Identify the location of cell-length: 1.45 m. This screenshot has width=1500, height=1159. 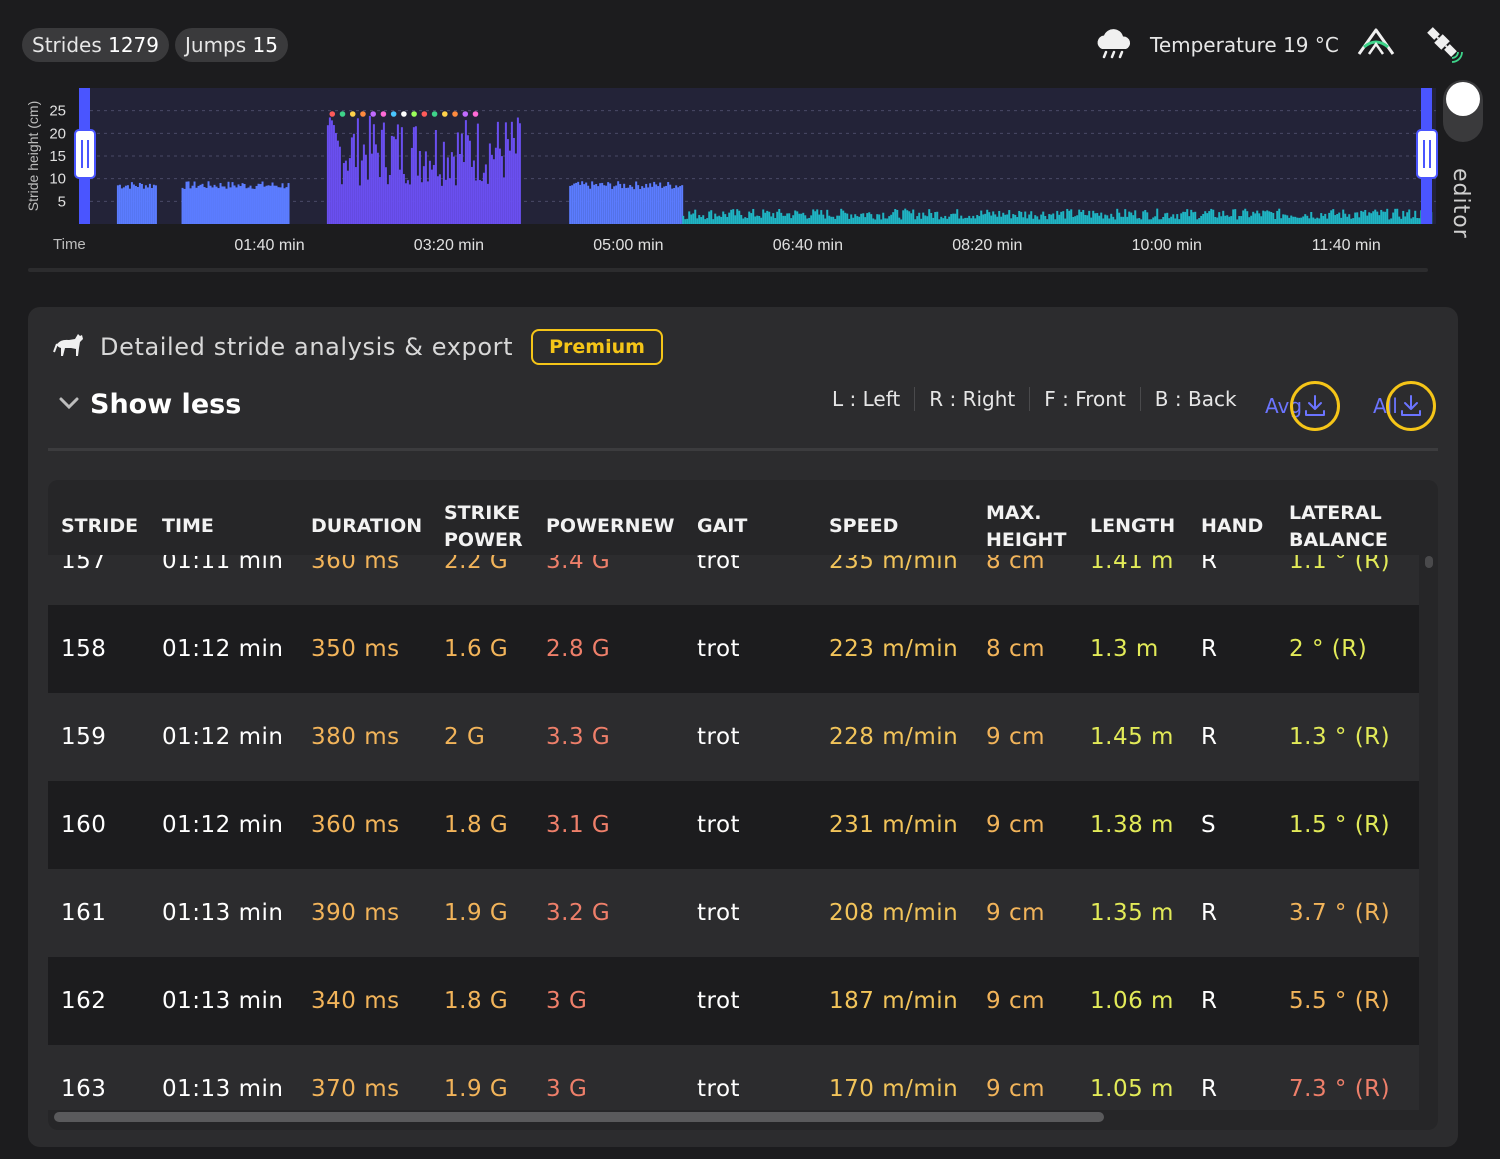
(1132, 737).